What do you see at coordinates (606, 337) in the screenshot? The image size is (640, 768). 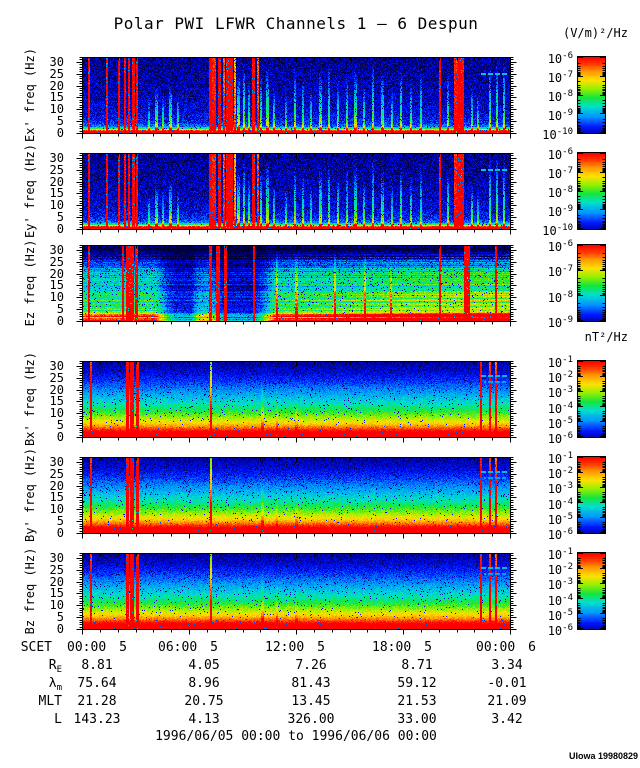 I see `magnetic-unit-label: nT²/Hz` at bounding box center [606, 337].